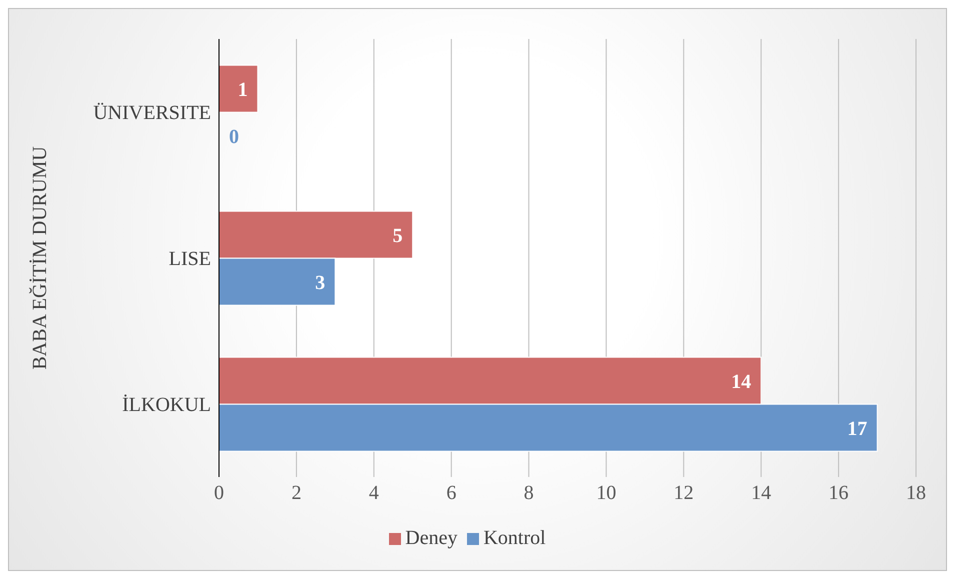 This screenshot has height=579, width=955. Describe the element at coordinates (431, 538) in the screenshot. I see `legend-label: Deney` at that location.